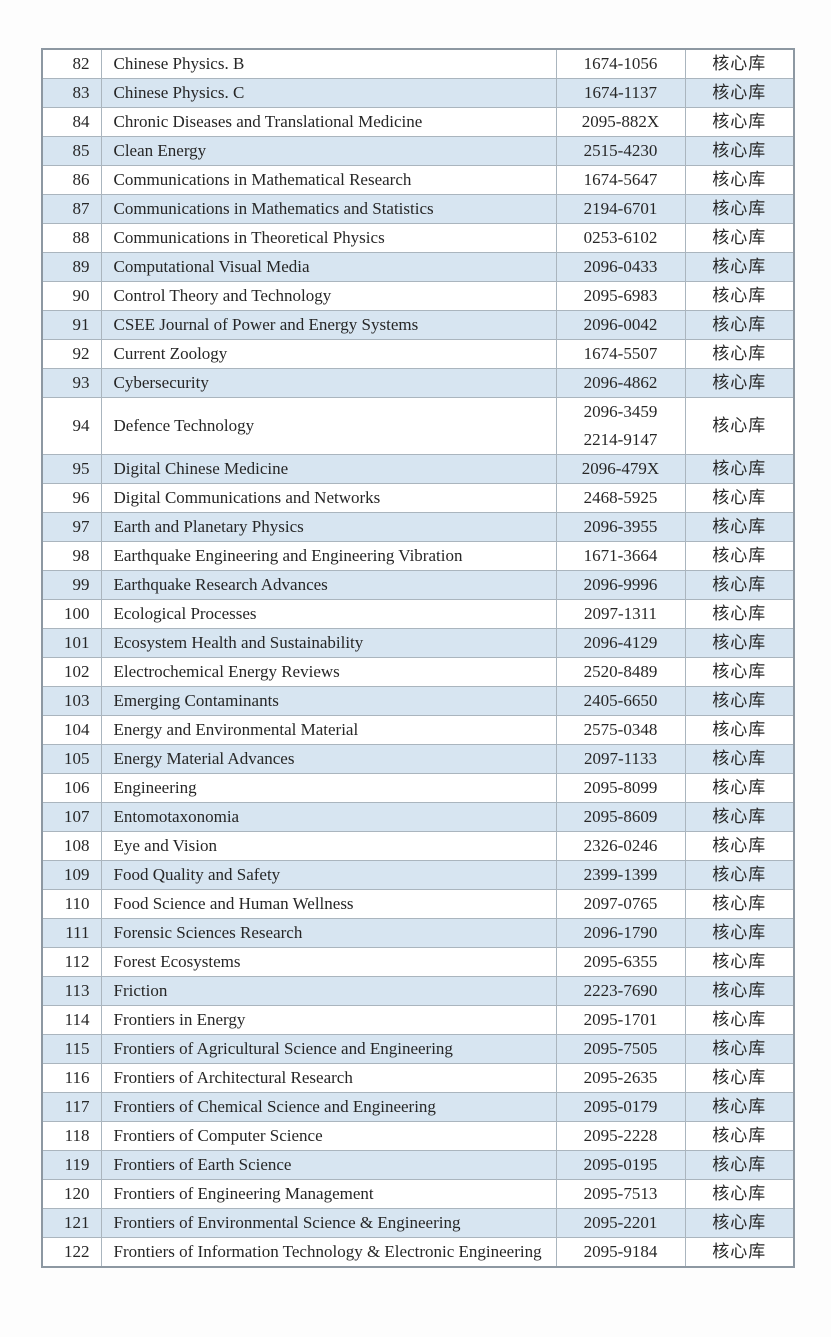  What do you see at coordinates (328, 788) in the screenshot?
I see `journal-name: Engineering` at bounding box center [328, 788].